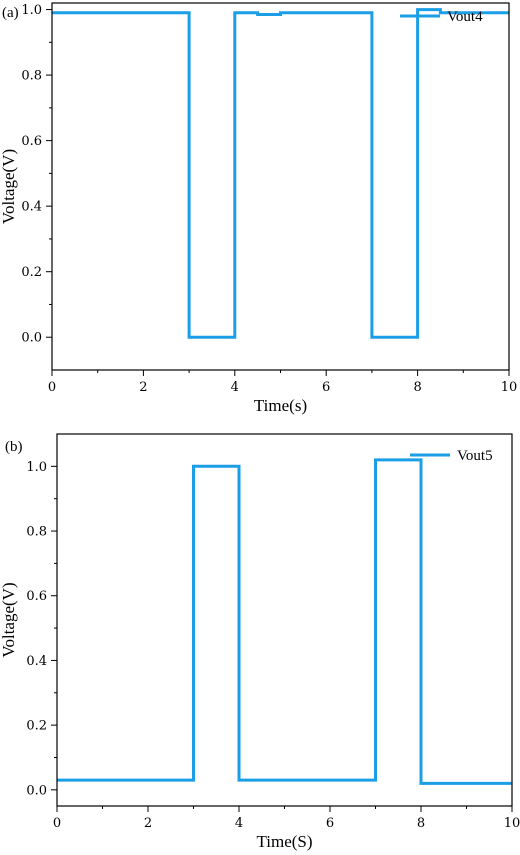 The width and height of the screenshot is (520, 855). Describe the element at coordinates (280, 405) in the screenshot. I see `x-axis-title: Time(s)` at that location.